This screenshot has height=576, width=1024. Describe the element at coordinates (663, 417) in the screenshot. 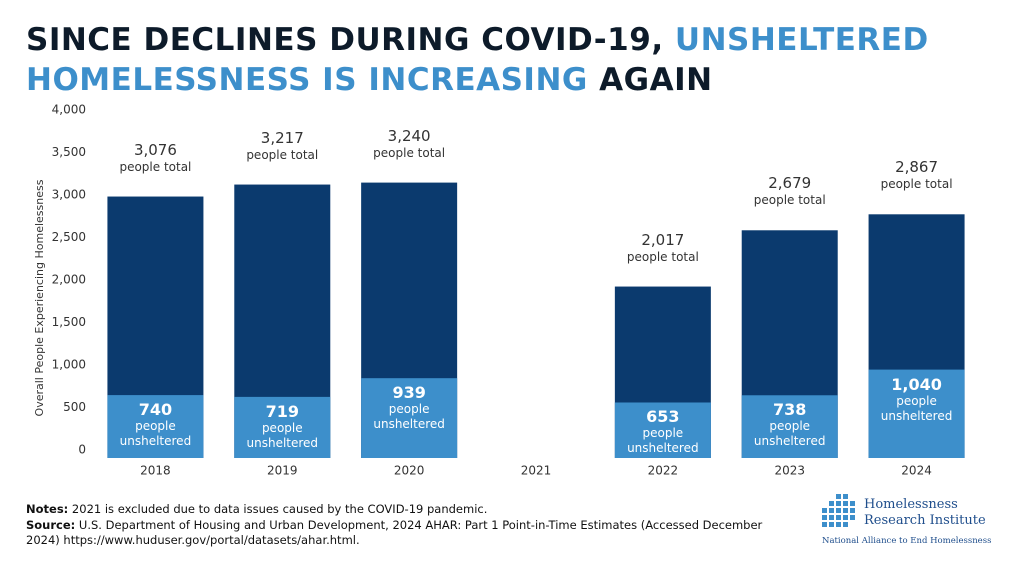

I see `data-label-value: 653` at that location.